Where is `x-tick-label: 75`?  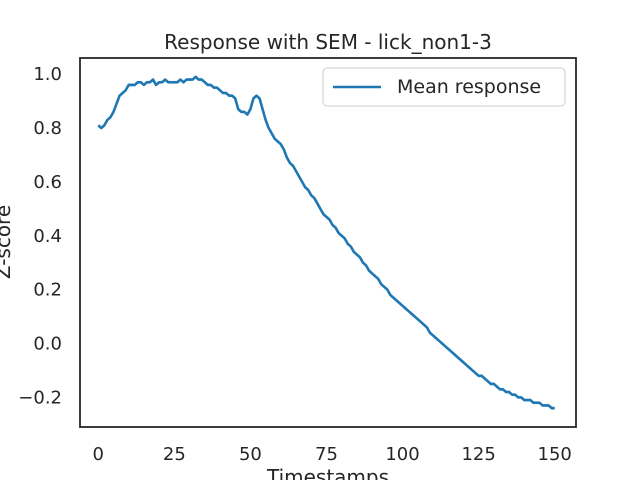
x-tick-label: 75 is located at coordinates (326, 454).